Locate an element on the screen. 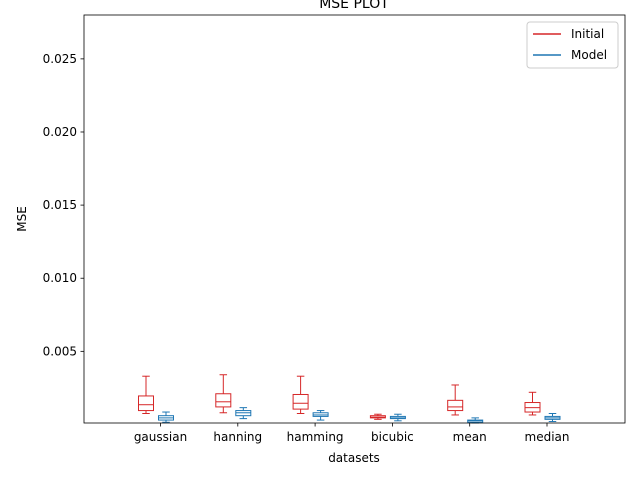 The height and width of the screenshot is (484, 640). box-model-bicubic is located at coordinates (397, 417).